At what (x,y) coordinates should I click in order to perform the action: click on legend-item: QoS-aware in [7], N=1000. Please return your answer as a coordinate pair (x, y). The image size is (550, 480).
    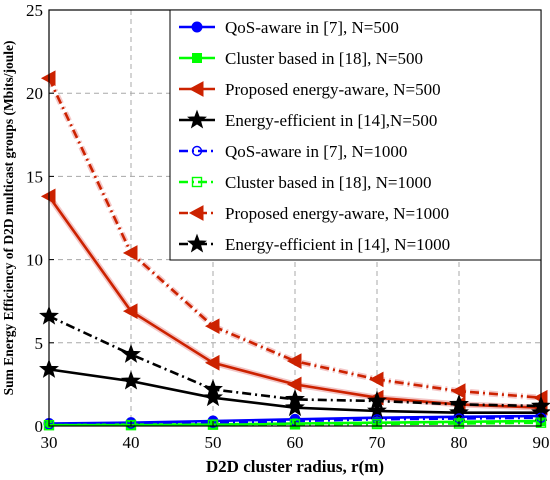
    Looking at the image, I should click on (293, 151).